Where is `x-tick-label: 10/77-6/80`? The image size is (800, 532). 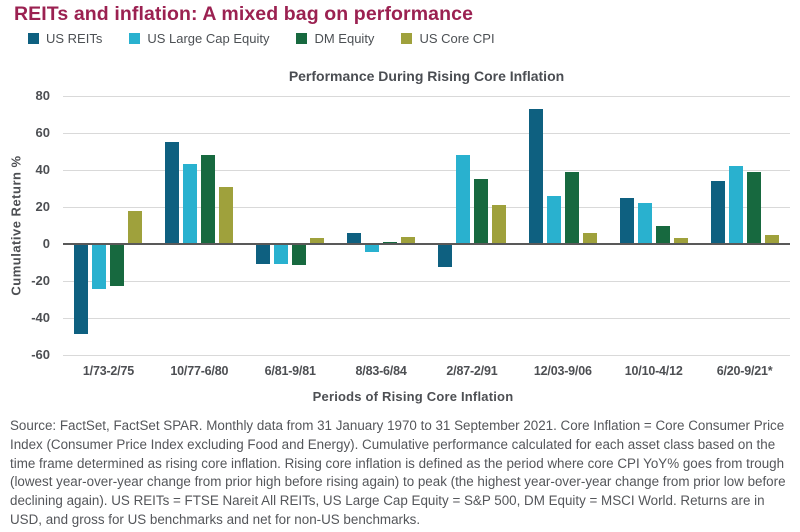 x-tick-label: 10/77-6/80 is located at coordinates (199, 371).